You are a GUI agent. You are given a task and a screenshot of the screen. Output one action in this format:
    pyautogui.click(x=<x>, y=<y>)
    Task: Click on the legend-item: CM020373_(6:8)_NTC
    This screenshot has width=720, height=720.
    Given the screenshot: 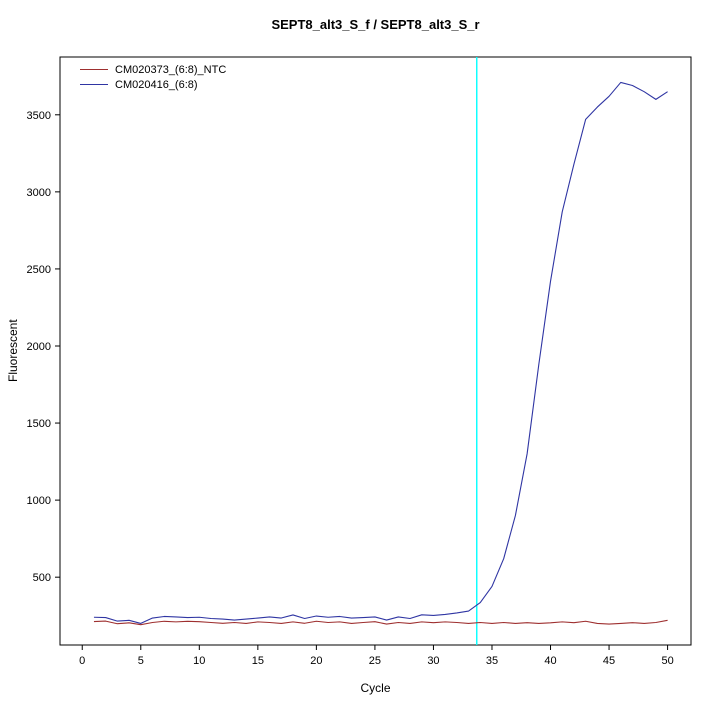 What is the action you would take?
    pyautogui.click(x=153, y=69)
    